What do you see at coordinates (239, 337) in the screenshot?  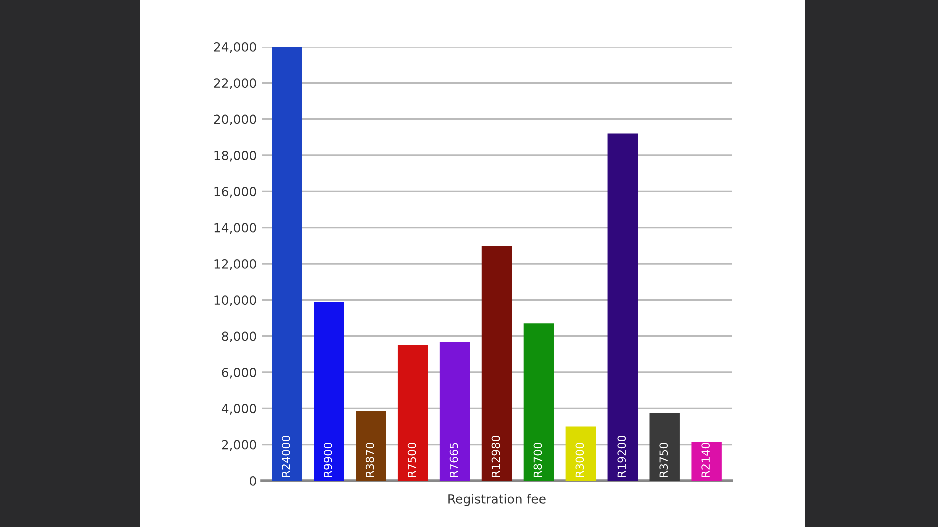 I see `y-tick-label: 8,000` at bounding box center [239, 337].